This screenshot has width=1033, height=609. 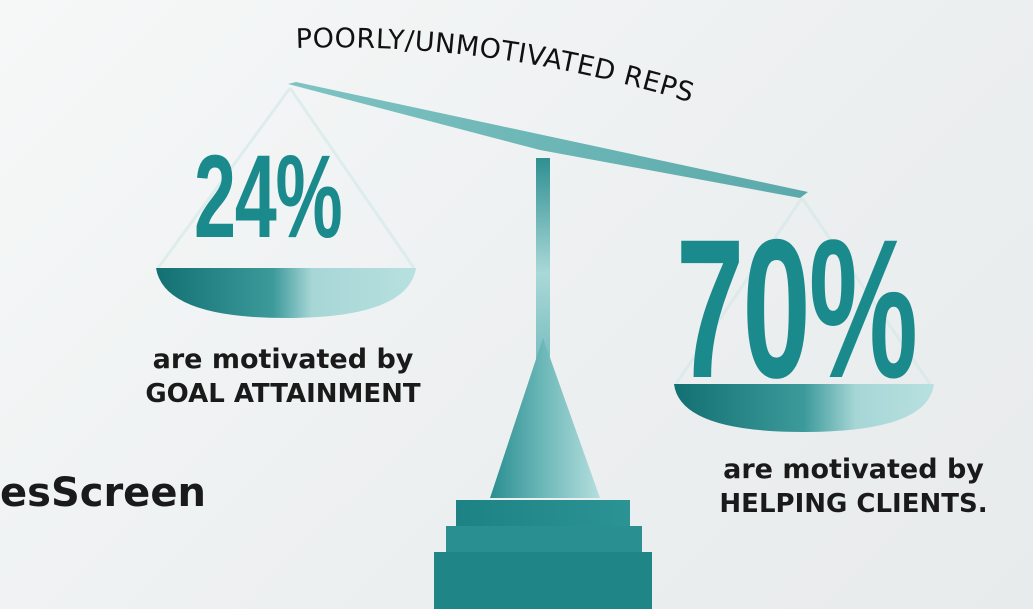 I want to click on left-caption: are motivated by GOAL ATTAINMENT, so click(x=283, y=377).